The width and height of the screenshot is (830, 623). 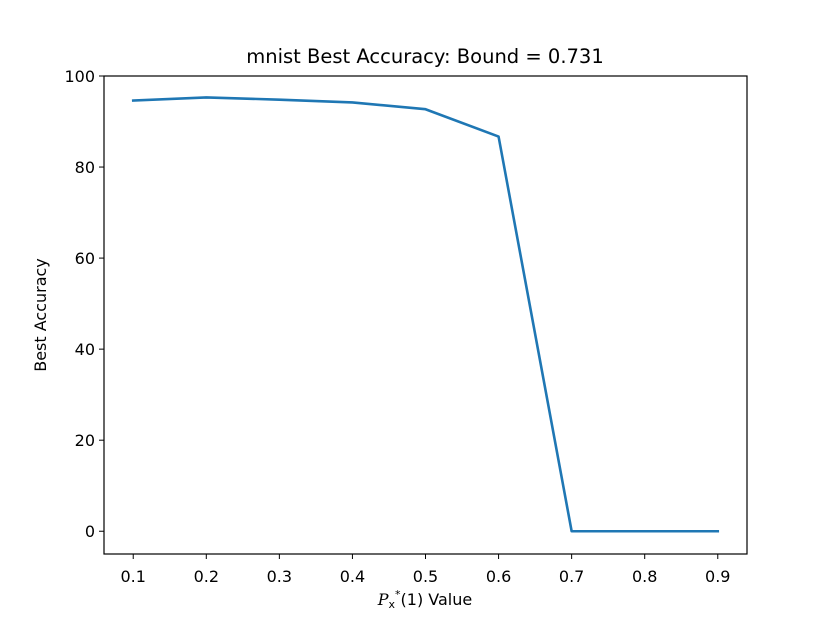 I want to click on y-tick-label: 0, so click(x=90, y=531).